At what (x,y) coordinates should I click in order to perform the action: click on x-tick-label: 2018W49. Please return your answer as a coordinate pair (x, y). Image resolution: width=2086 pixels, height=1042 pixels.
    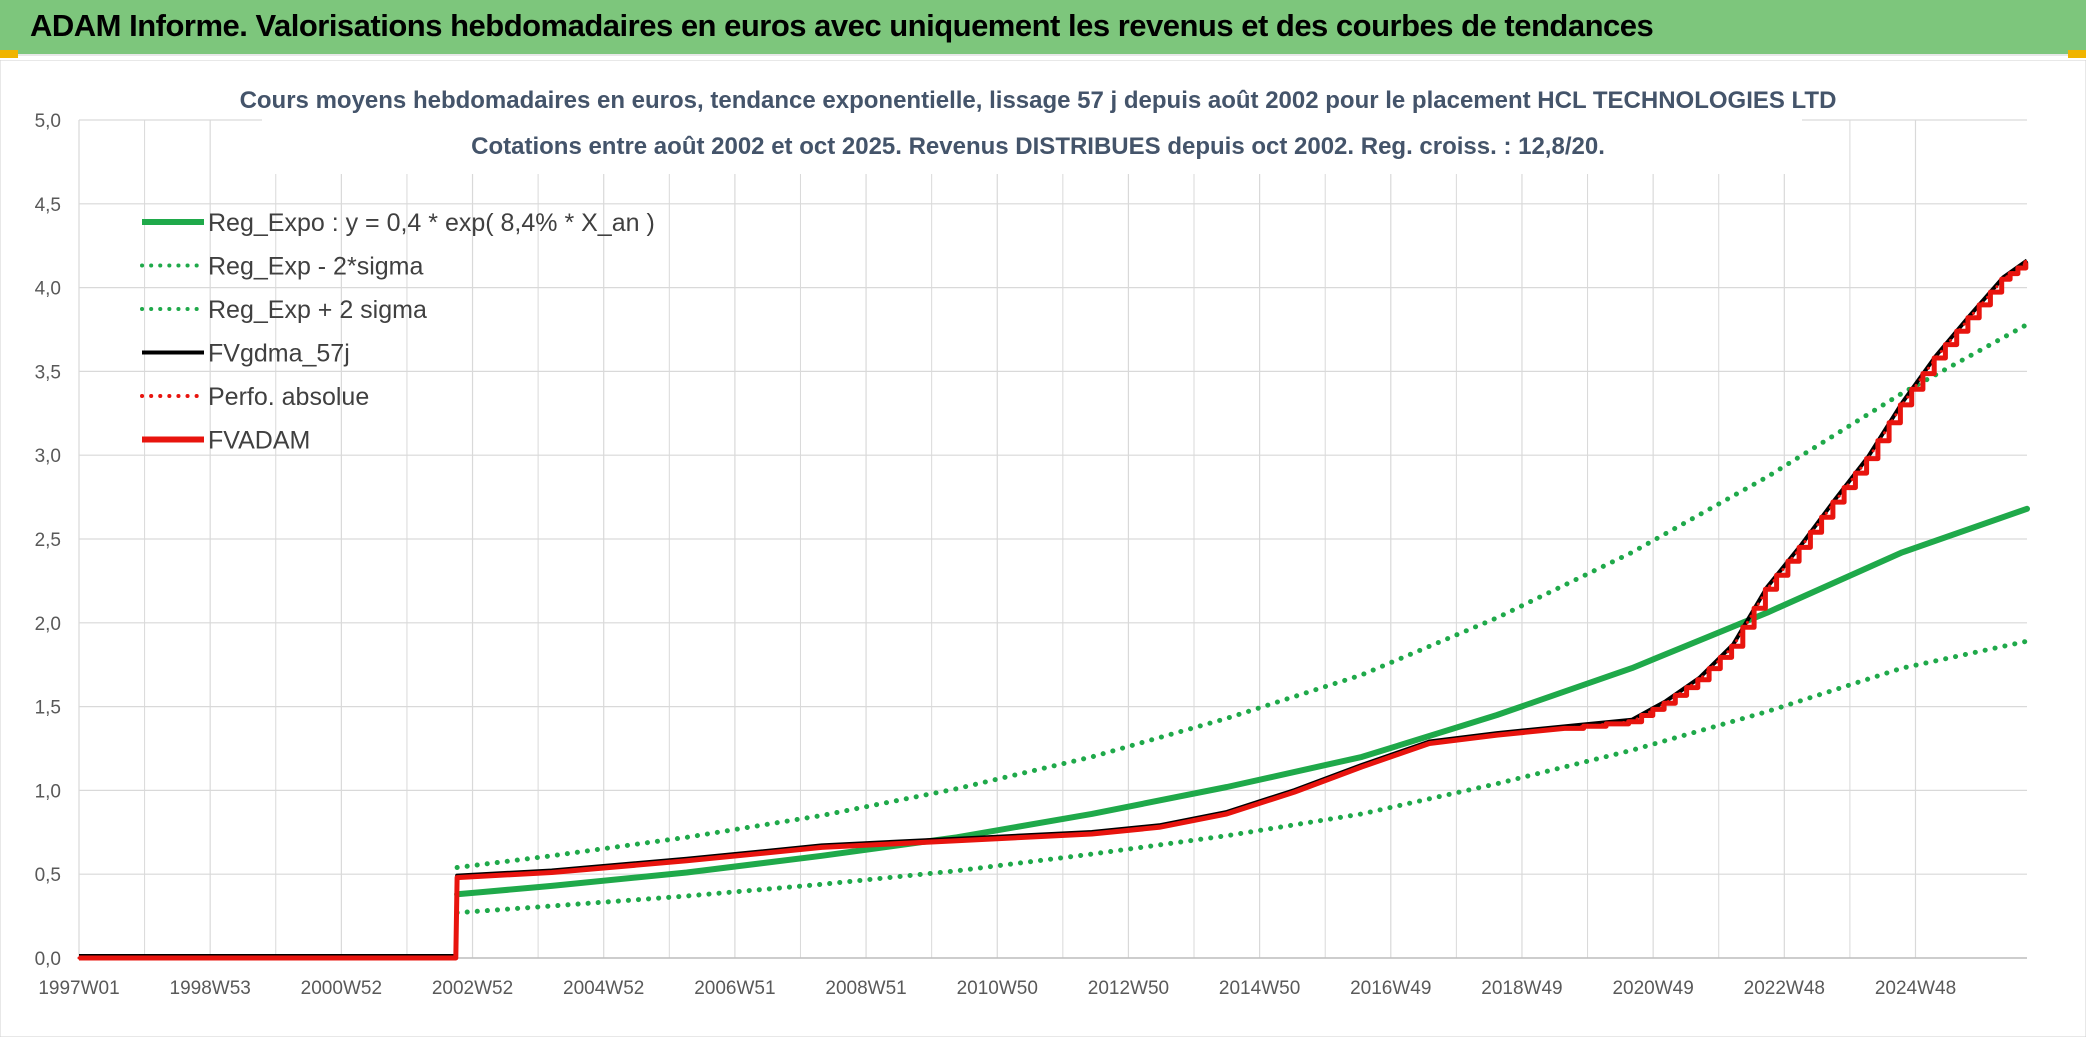
    Looking at the image, I should click on (1521, 988).